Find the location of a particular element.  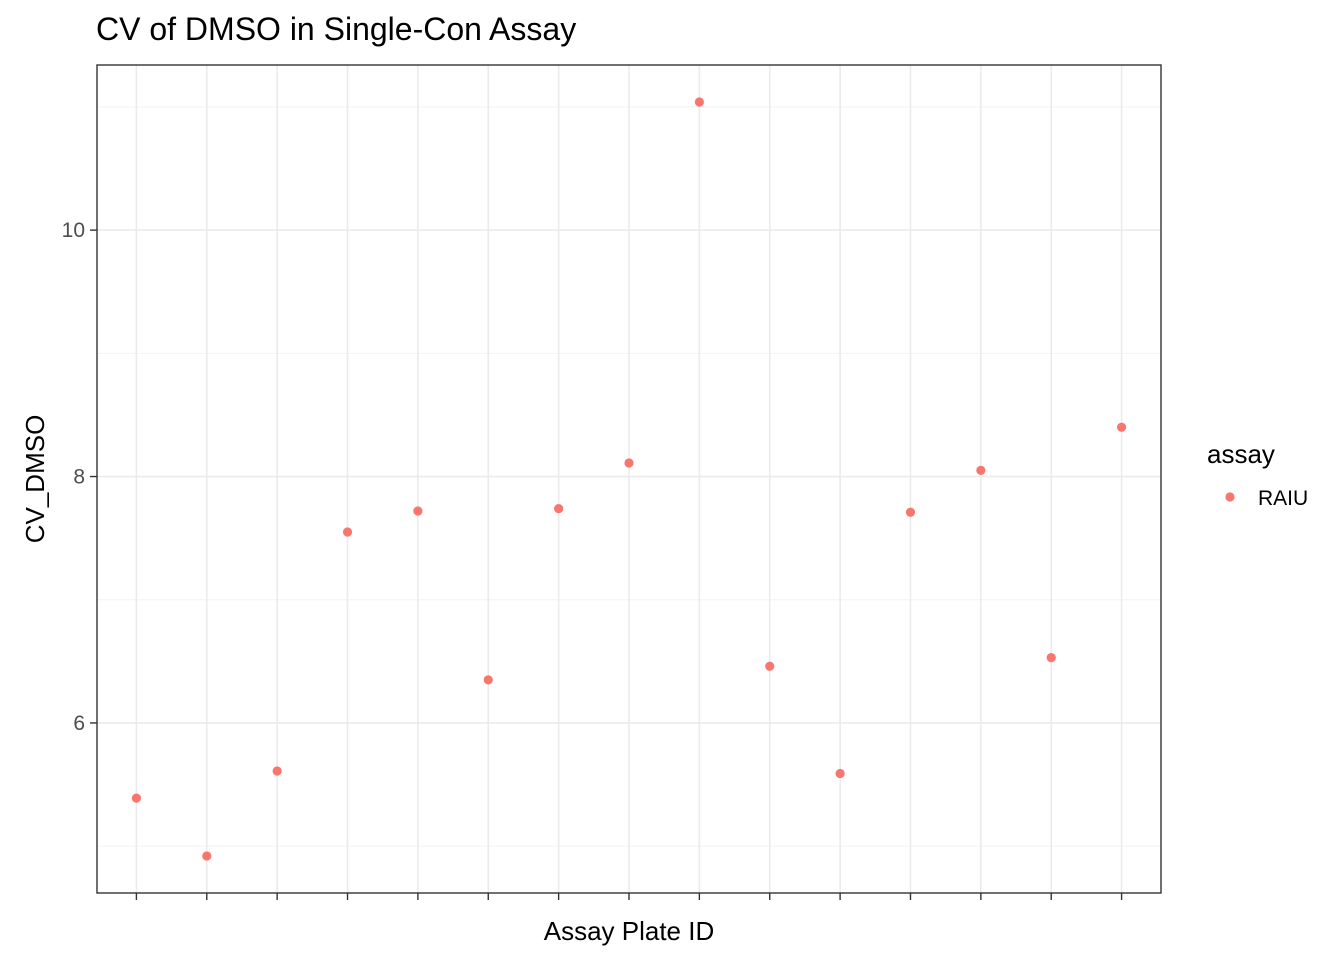

y-tick-label: 6 is located at coordinates (79, 723).